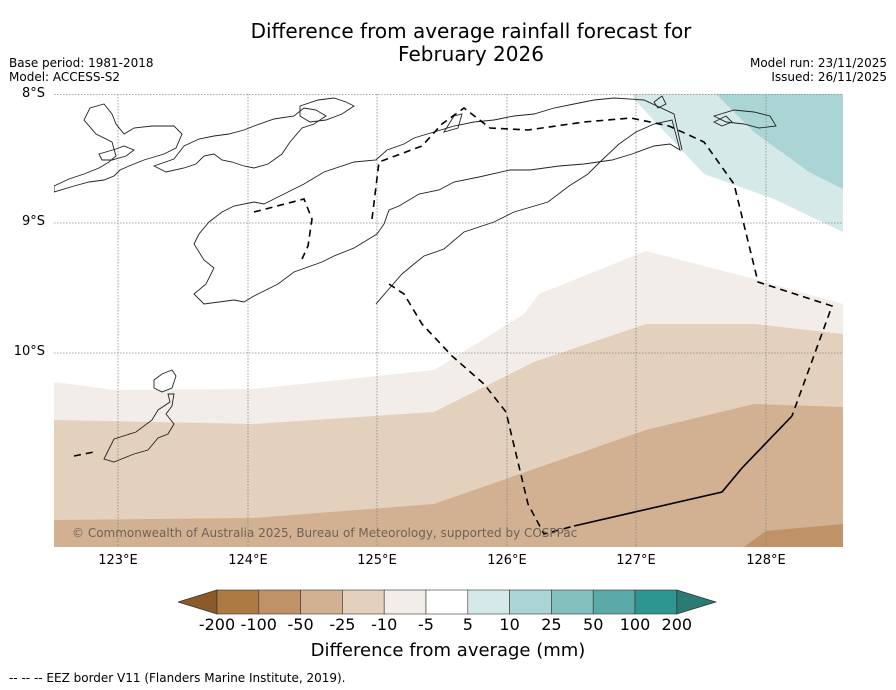  Describe the element at coordinates (29, 351) in the screenshot. I see `lat-label-10s: 10°S` at that location.